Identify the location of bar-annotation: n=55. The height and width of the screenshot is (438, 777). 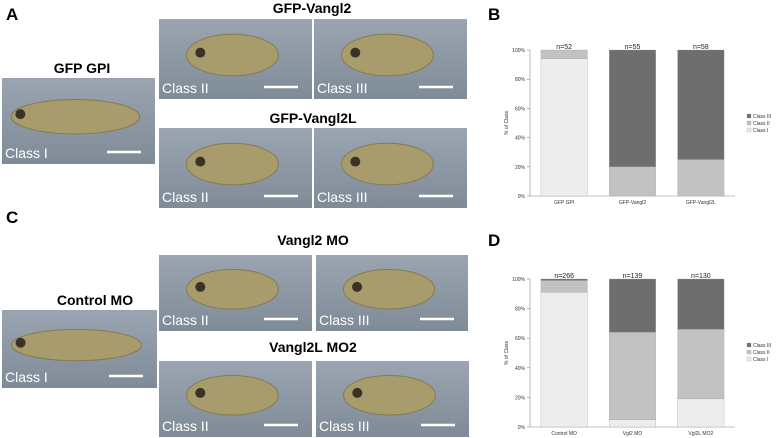
(633, 47).